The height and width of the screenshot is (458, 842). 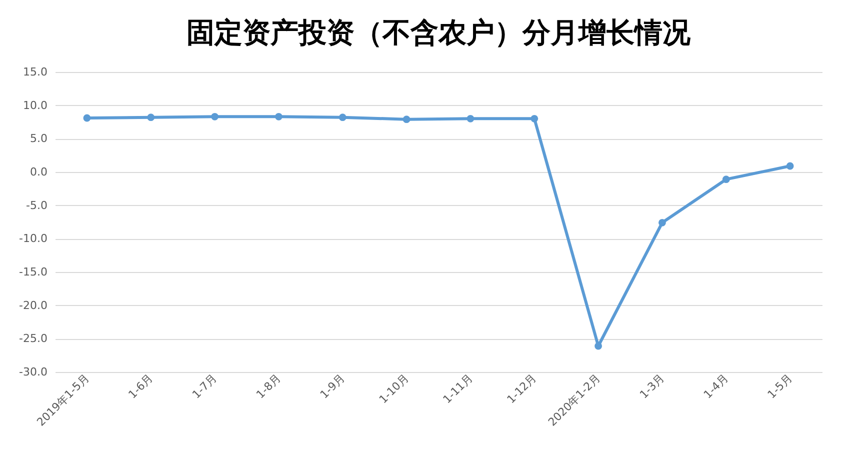 I want to click on y-tick-label: 15.0, so click(x=35, y=72).